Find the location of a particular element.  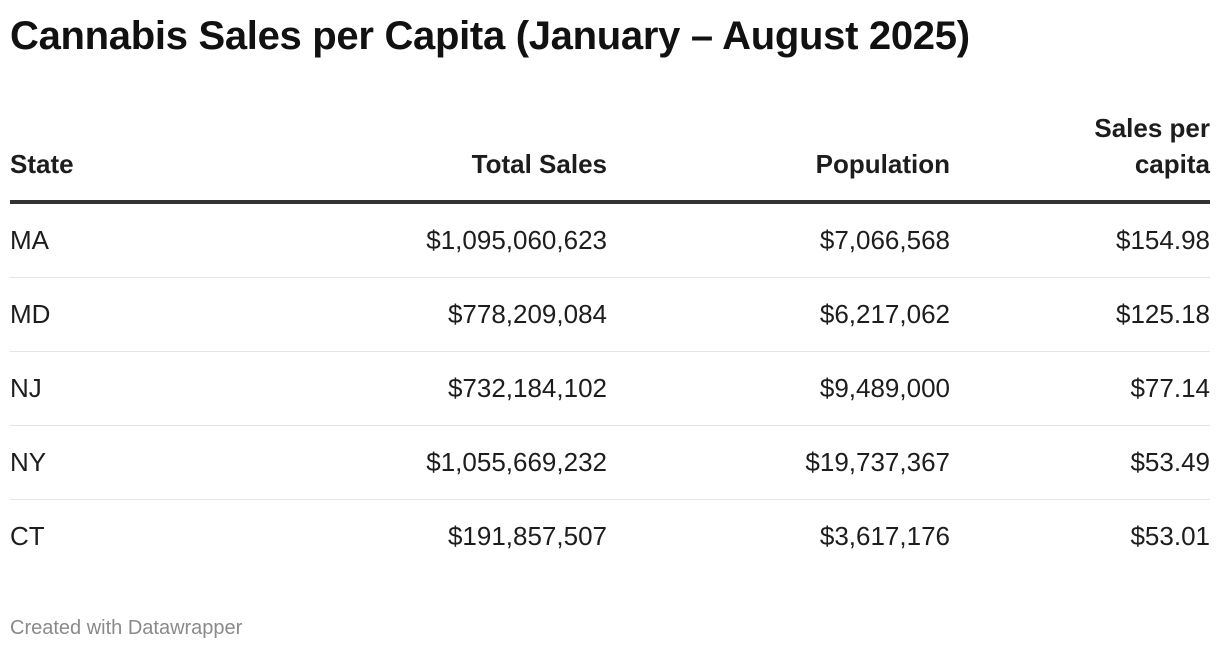

table-row: NJ $732,184,102 $9,489,000 $77.14 is located at coordinates (610, 388).